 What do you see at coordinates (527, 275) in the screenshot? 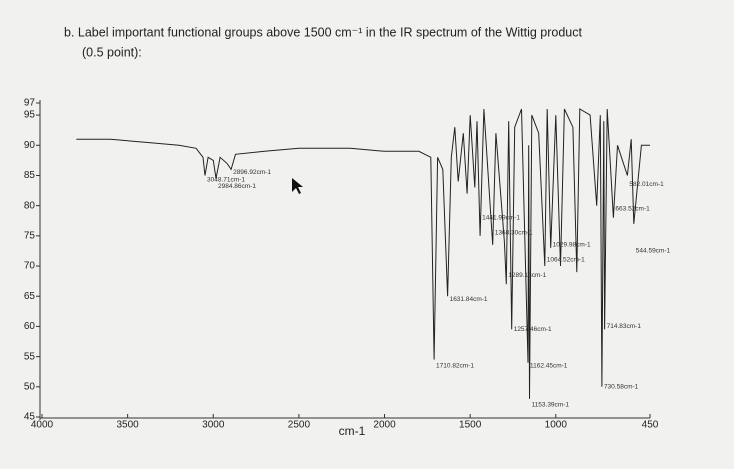
I see `peak-label: 1289.18cm-1` at bounding box center [527, 275].